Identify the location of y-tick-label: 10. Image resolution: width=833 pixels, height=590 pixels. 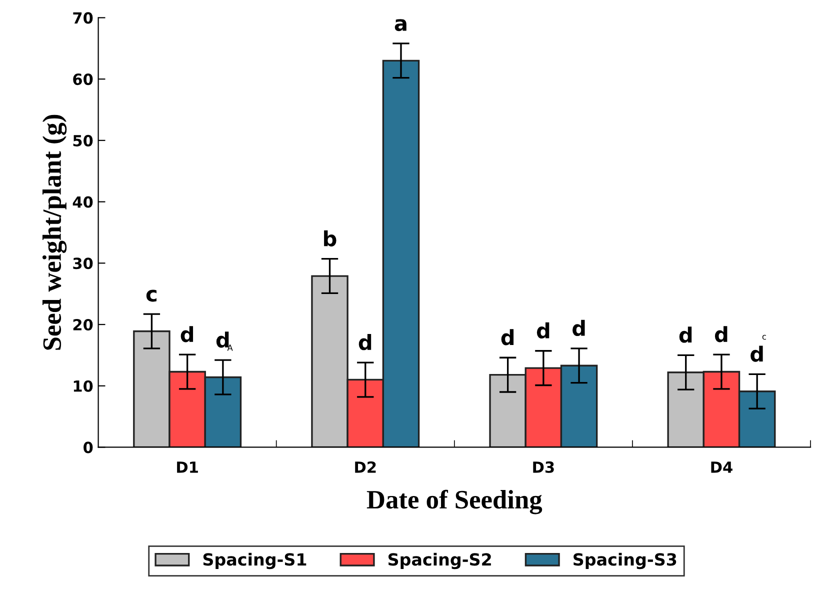
(83, 386).